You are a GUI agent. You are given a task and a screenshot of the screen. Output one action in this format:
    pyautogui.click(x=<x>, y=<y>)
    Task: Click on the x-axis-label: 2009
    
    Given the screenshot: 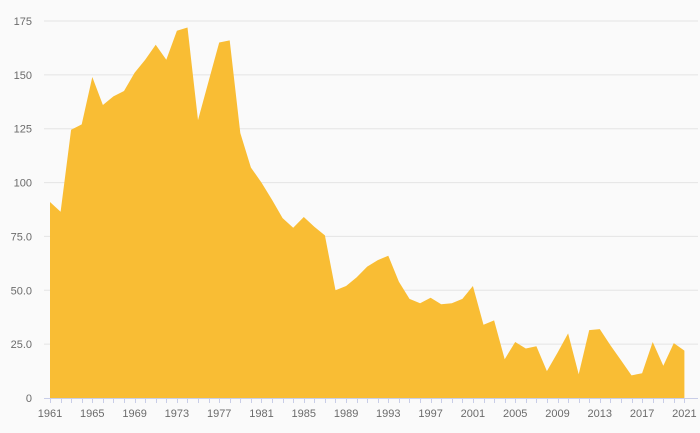 What is the action you would take?
    pyautogui.click(x=557, y=414)
    